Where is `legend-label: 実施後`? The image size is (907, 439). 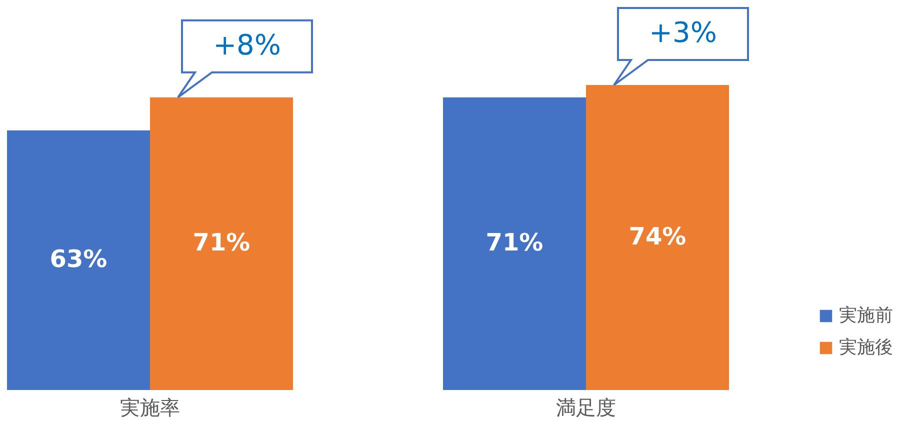 legend-label: 実施後 is located at coordinates (866, 347).